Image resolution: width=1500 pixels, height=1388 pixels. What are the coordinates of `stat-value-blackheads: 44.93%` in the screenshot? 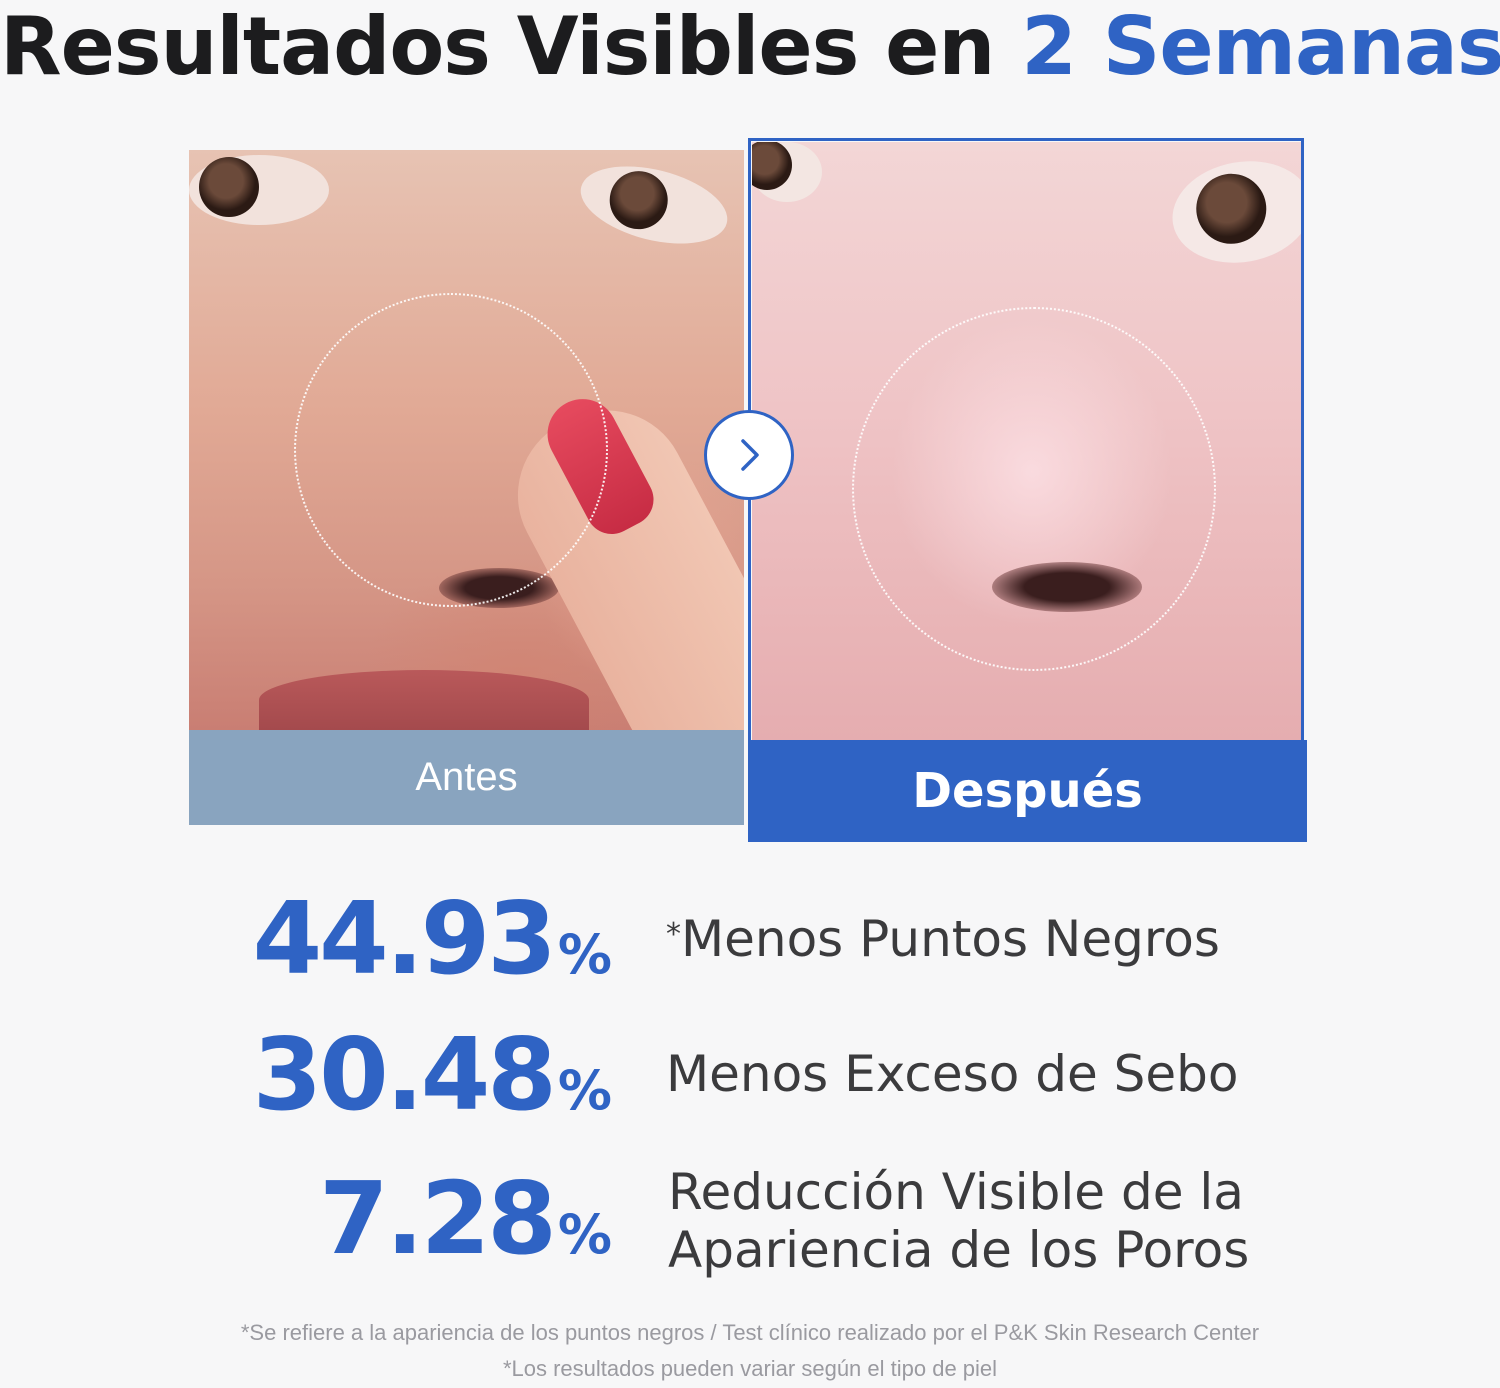 It's located at (432, 938).